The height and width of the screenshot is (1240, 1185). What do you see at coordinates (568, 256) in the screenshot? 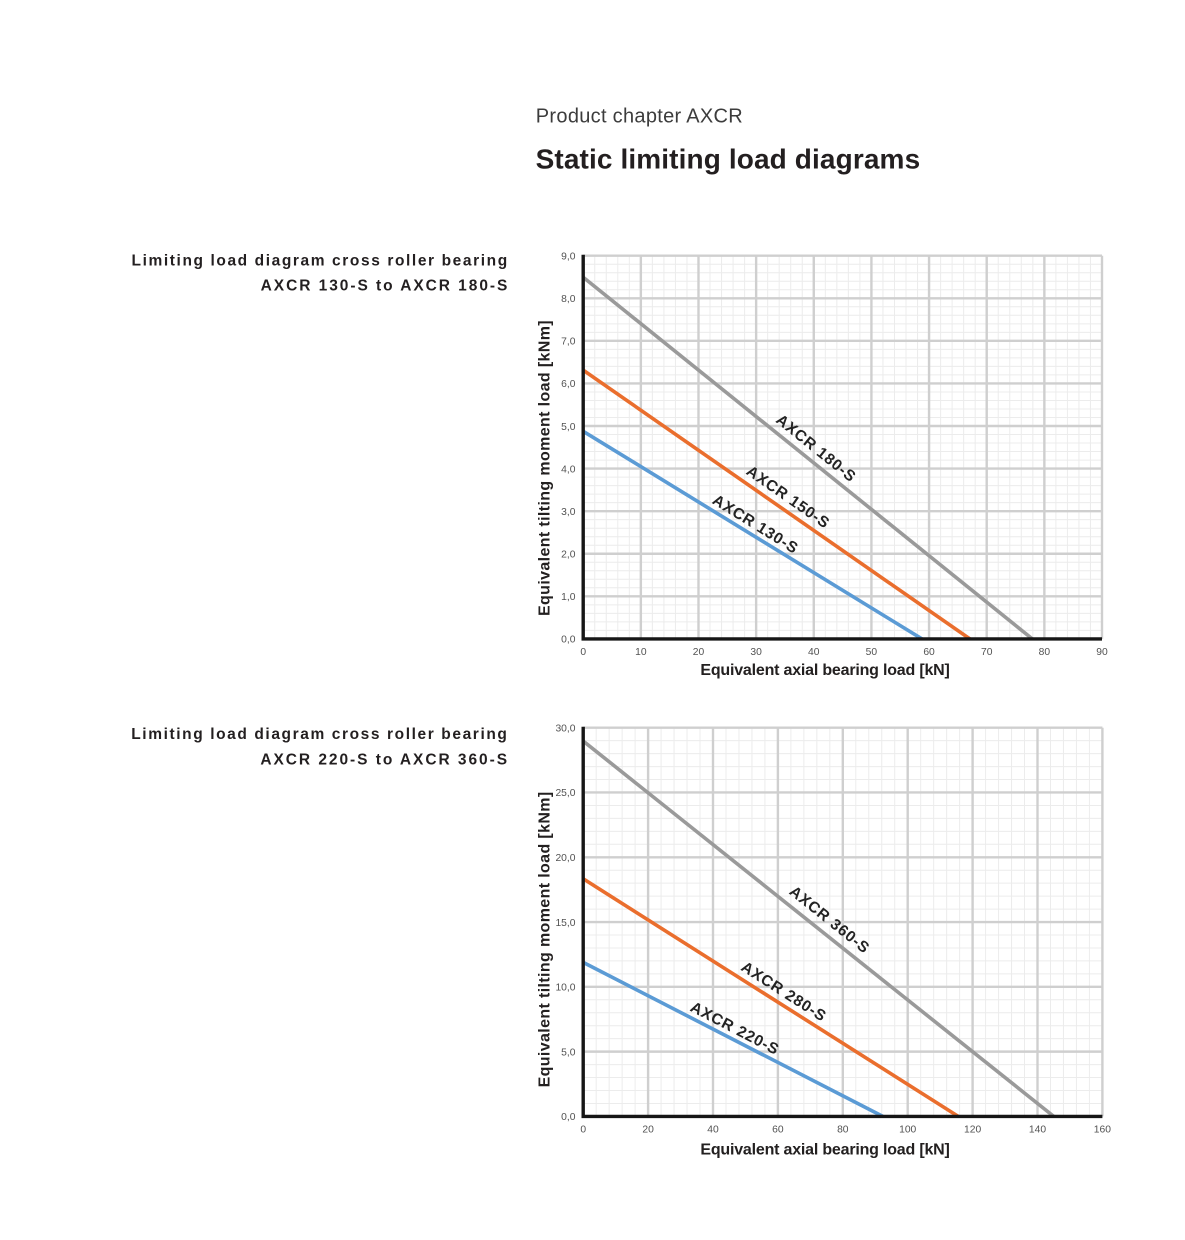
I see `svg-text: 9,0` at bounding box center [568, 256].